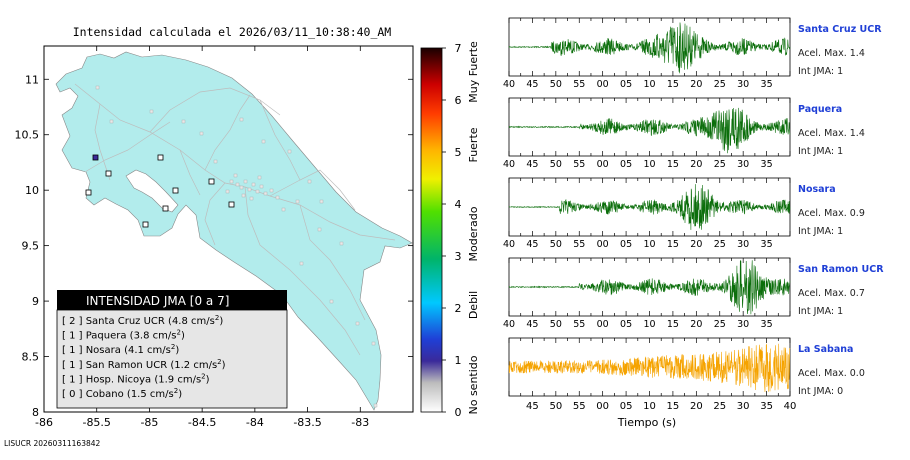 This screenshot has width=910, height=460. What do you see at coordinates (74, 365) in the screenshot?
I see `legend-entry-jma: [ 1 ]` at bounding box center [74, 365].